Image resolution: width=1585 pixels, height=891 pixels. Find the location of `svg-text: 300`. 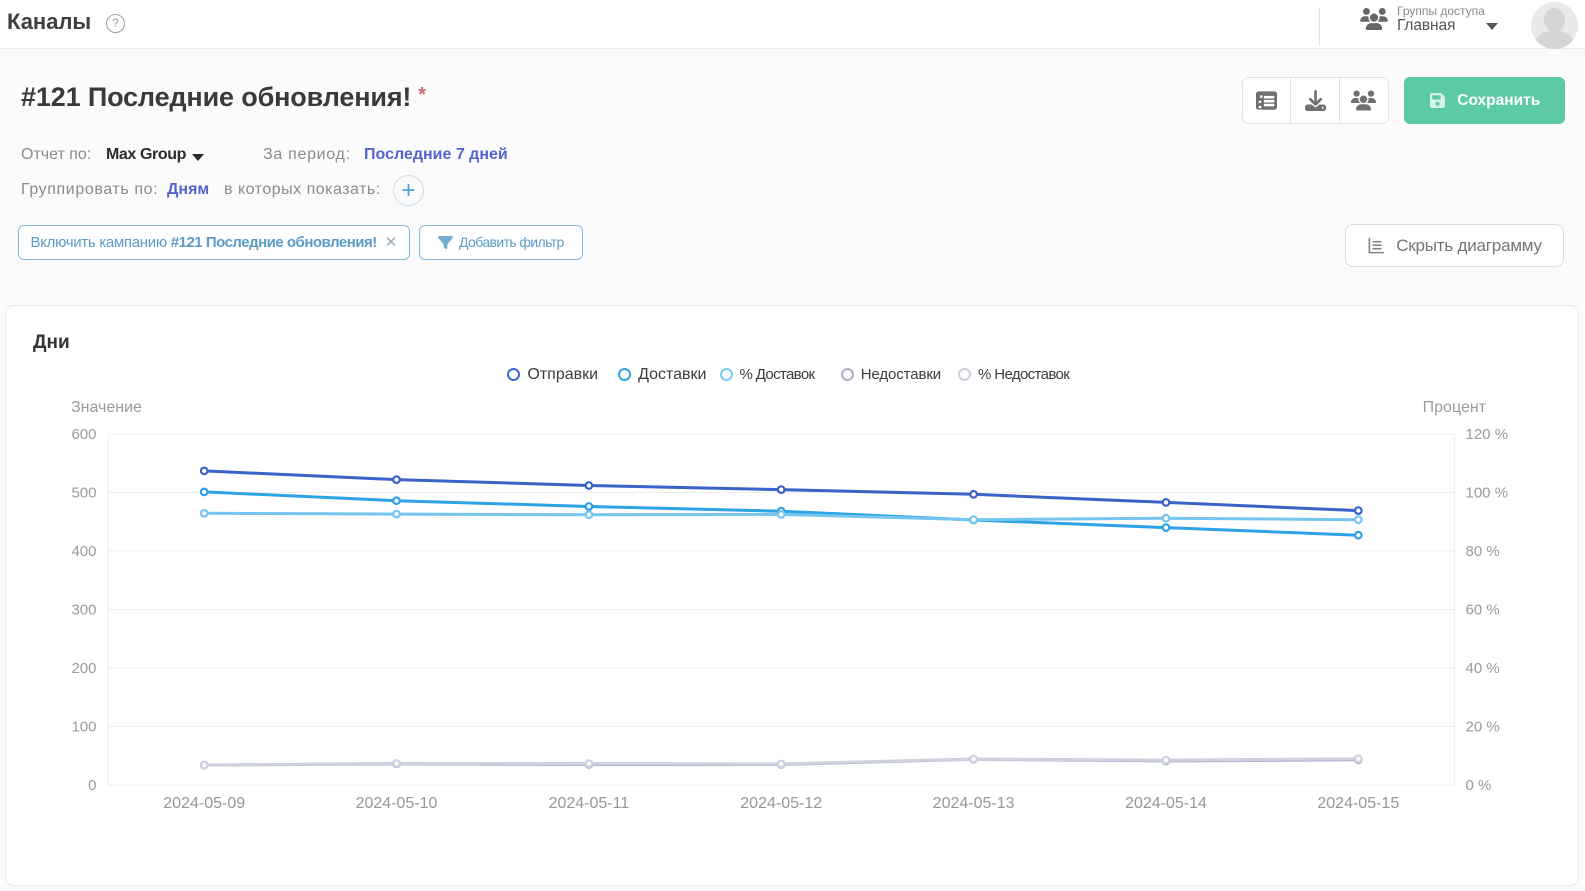

svg-text: 300 is located at coordinates (83, 610).